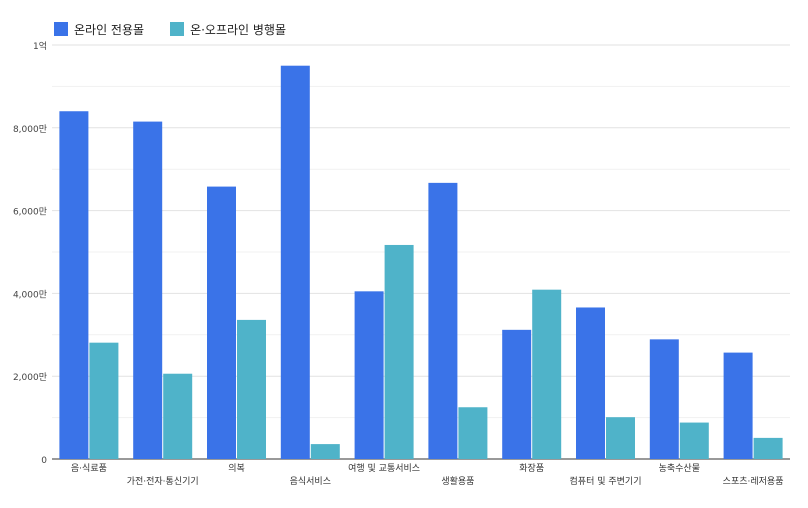  Describe the element at coordinates (163, 481) in the screenshot. I see `x-tick-label: 가전·전자·통신기기` at that location.